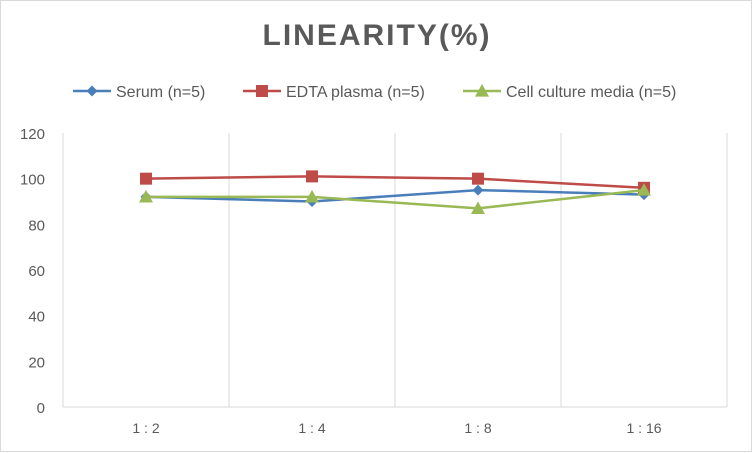 This screenshot has width=752, height=453. What do you see at coordinates (41, 408) in the screenshot?
I see `y-tick-label: 0` at bounding box center [41, 408].